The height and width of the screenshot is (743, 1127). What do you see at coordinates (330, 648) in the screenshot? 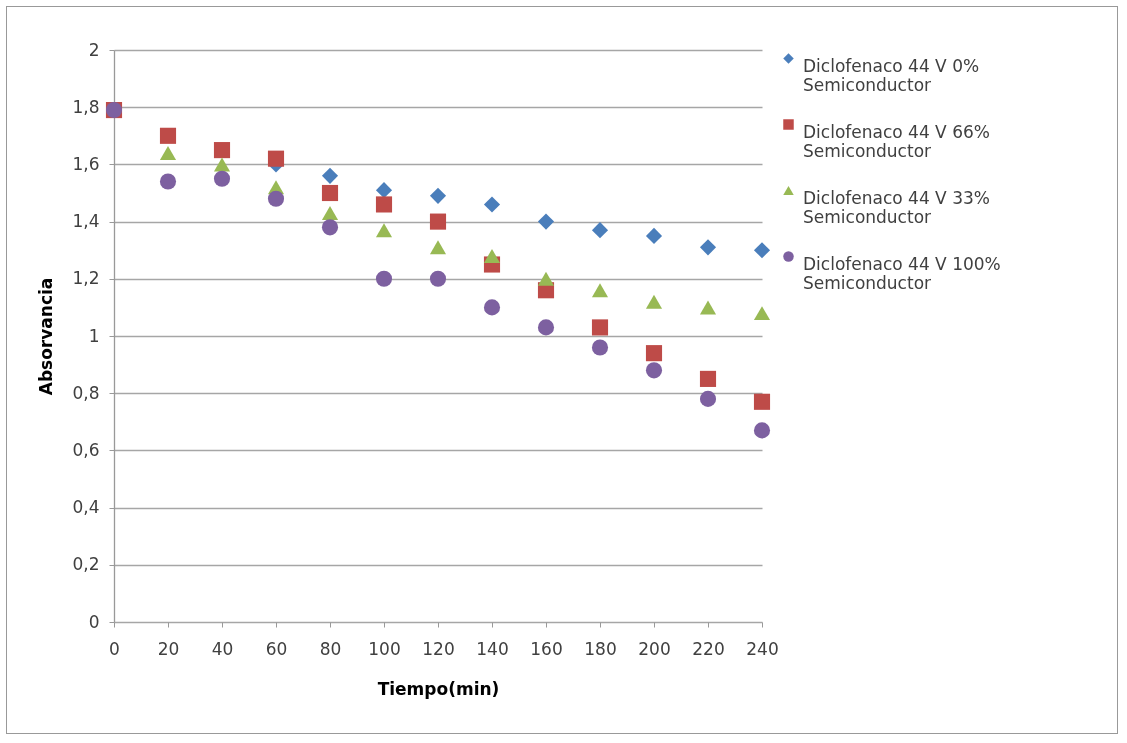
I see `x-tick-label: 80` at bounding box center [330, 648].